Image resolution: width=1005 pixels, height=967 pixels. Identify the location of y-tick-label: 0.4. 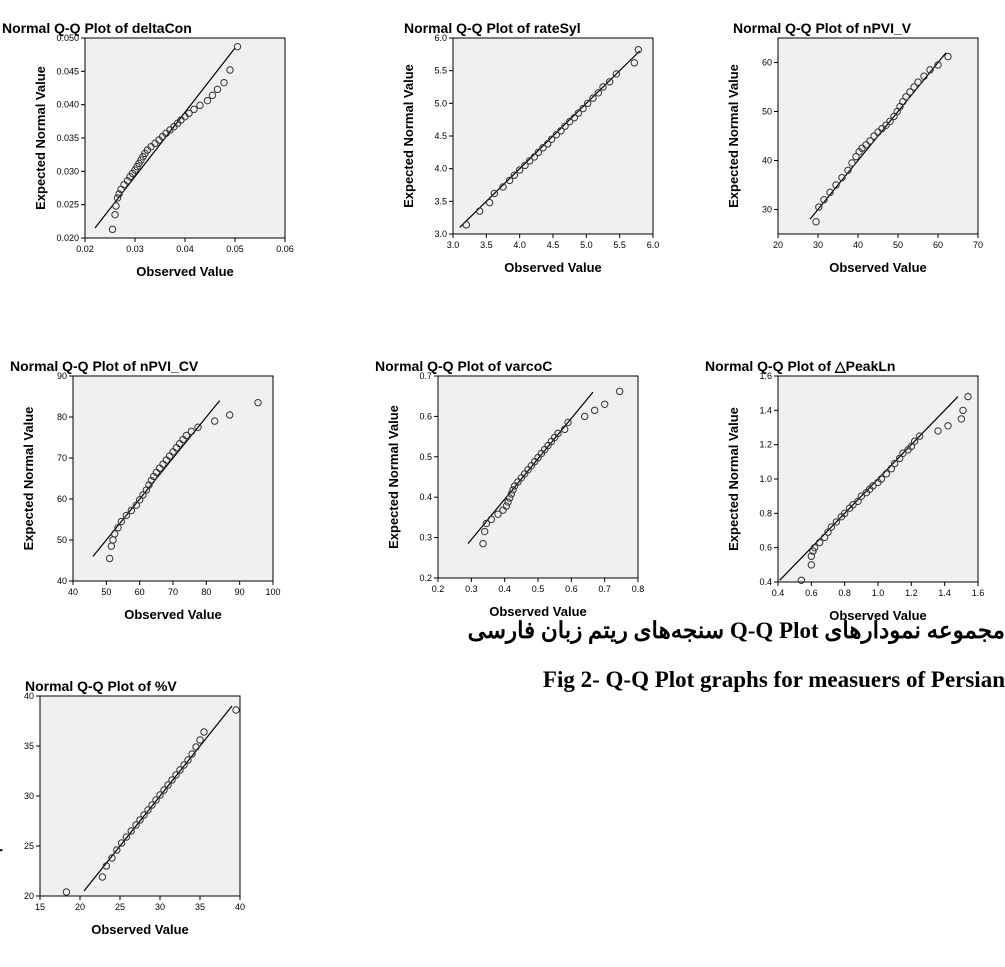
(425, 497).